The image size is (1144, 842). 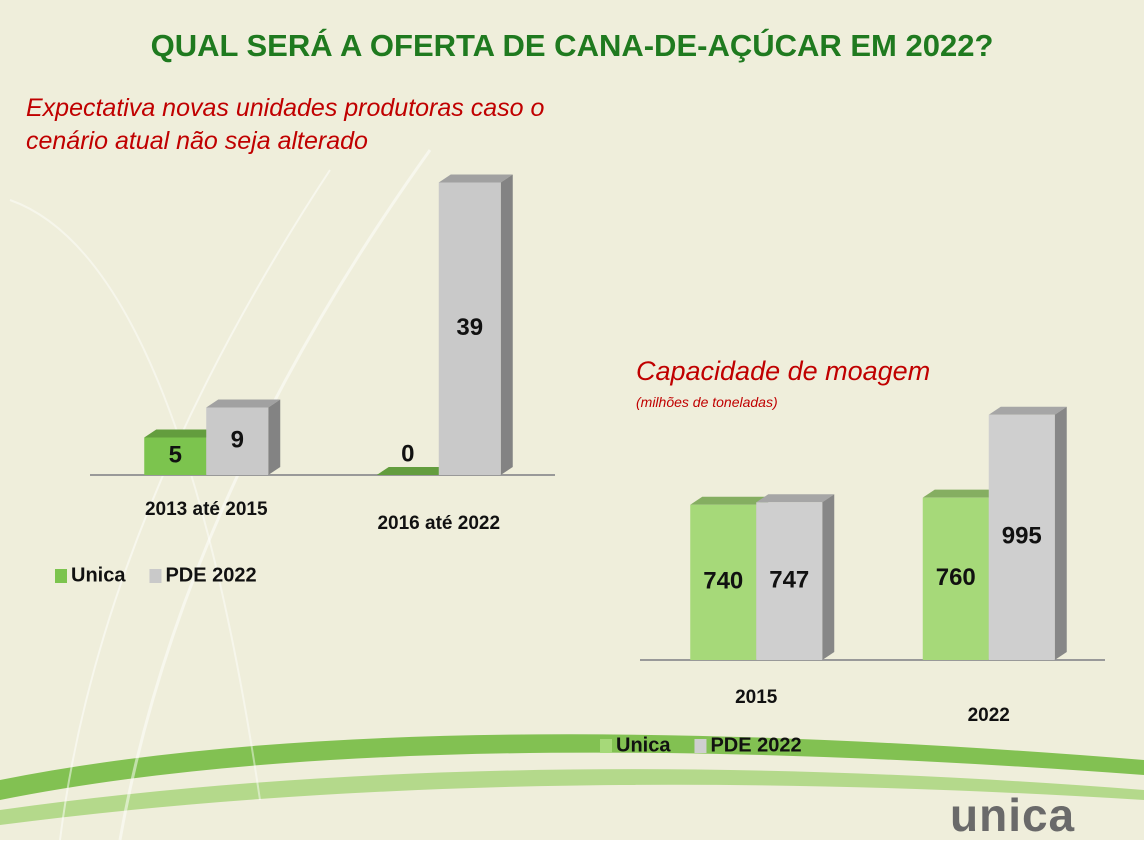 I want to click on x-tick-label: 2016 até 2022, so click(x=438, y=523).